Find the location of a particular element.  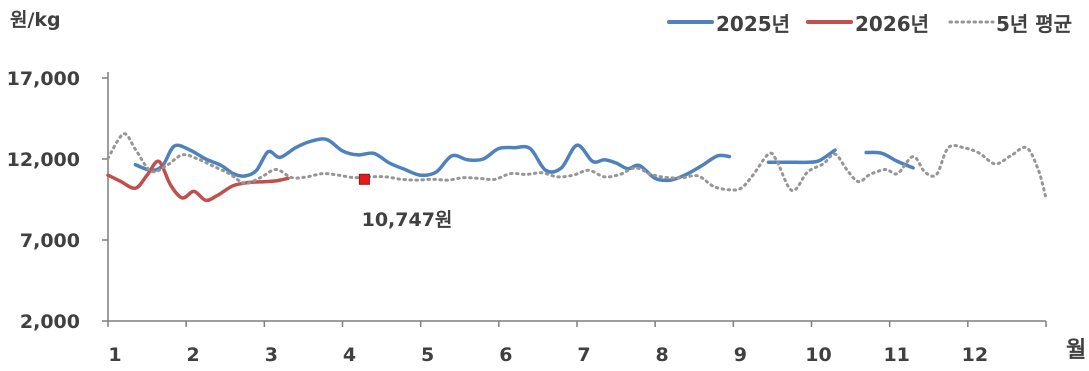

x-tick-label: 1 is located at coordinates (114, 355).